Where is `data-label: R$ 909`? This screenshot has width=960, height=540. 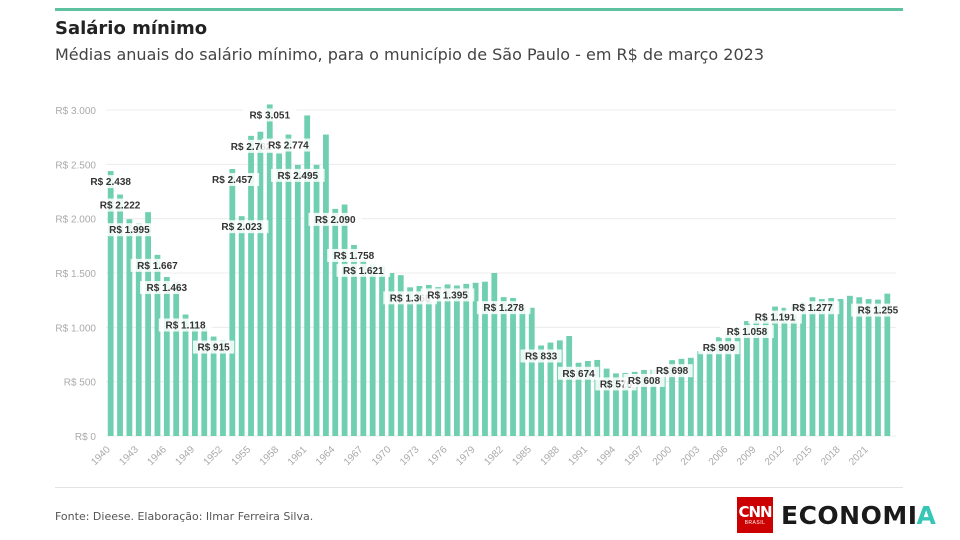
data-label: R$ 909 is located at coordinates (719, 348).